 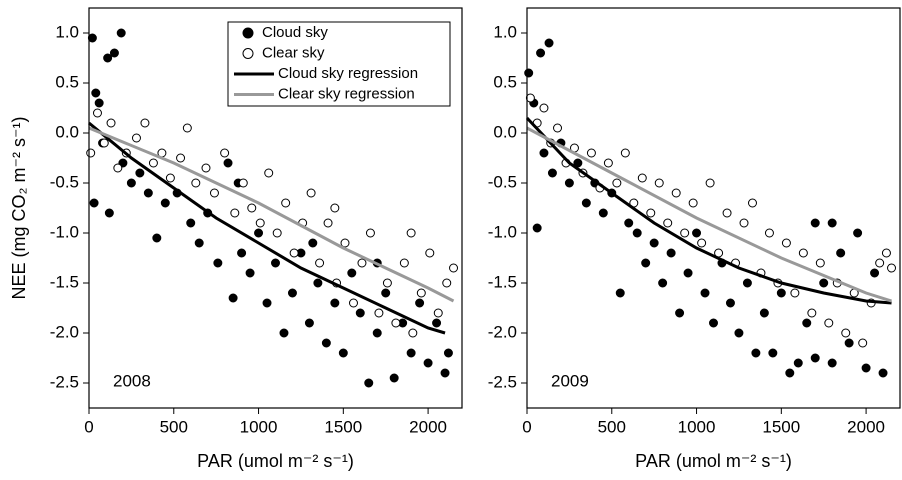 I want to click on y-tick-label: -2.0, so click(x=64, y=331).